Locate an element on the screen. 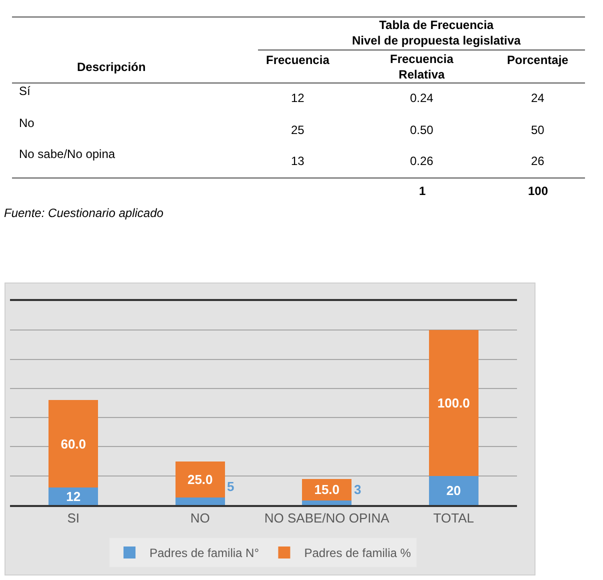 This screenshot has height=580, width=603. data-label: 60.0 is located at coordinates (73, 444).